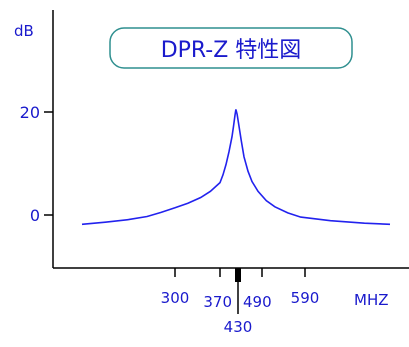  I want to click on title-box, so click(231, 48).